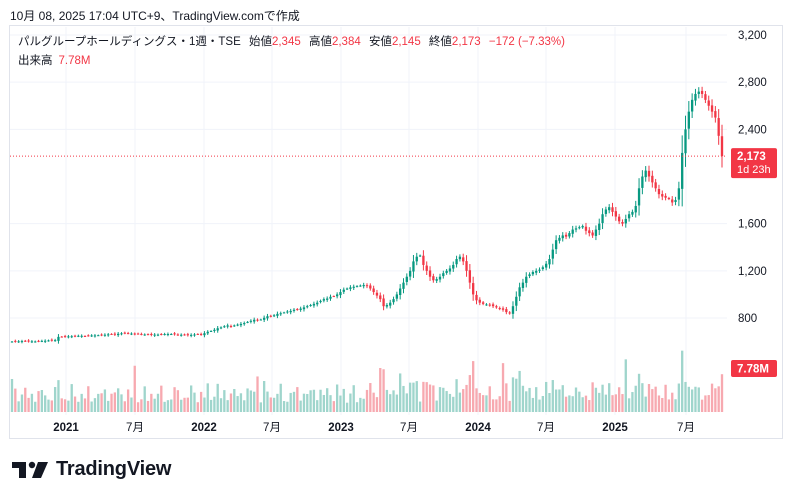 The image size is (793, 500). What do you see at coordinates (440, 42) in the screenshot?
I see `close-label: 終値` at bounding box center [440, 42].